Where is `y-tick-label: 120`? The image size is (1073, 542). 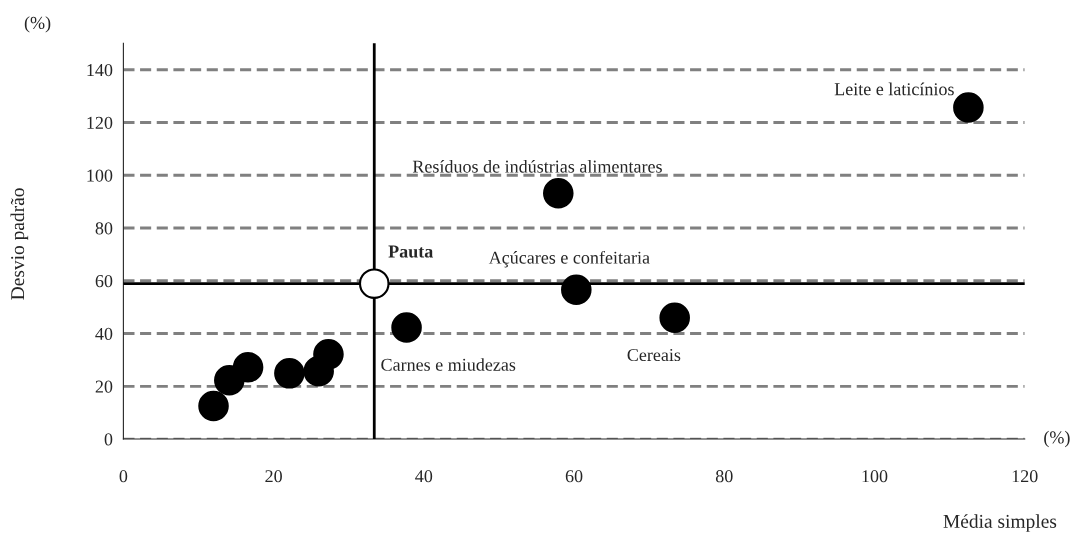
y-tick-label: 120 is located at coordinates (100, 122).